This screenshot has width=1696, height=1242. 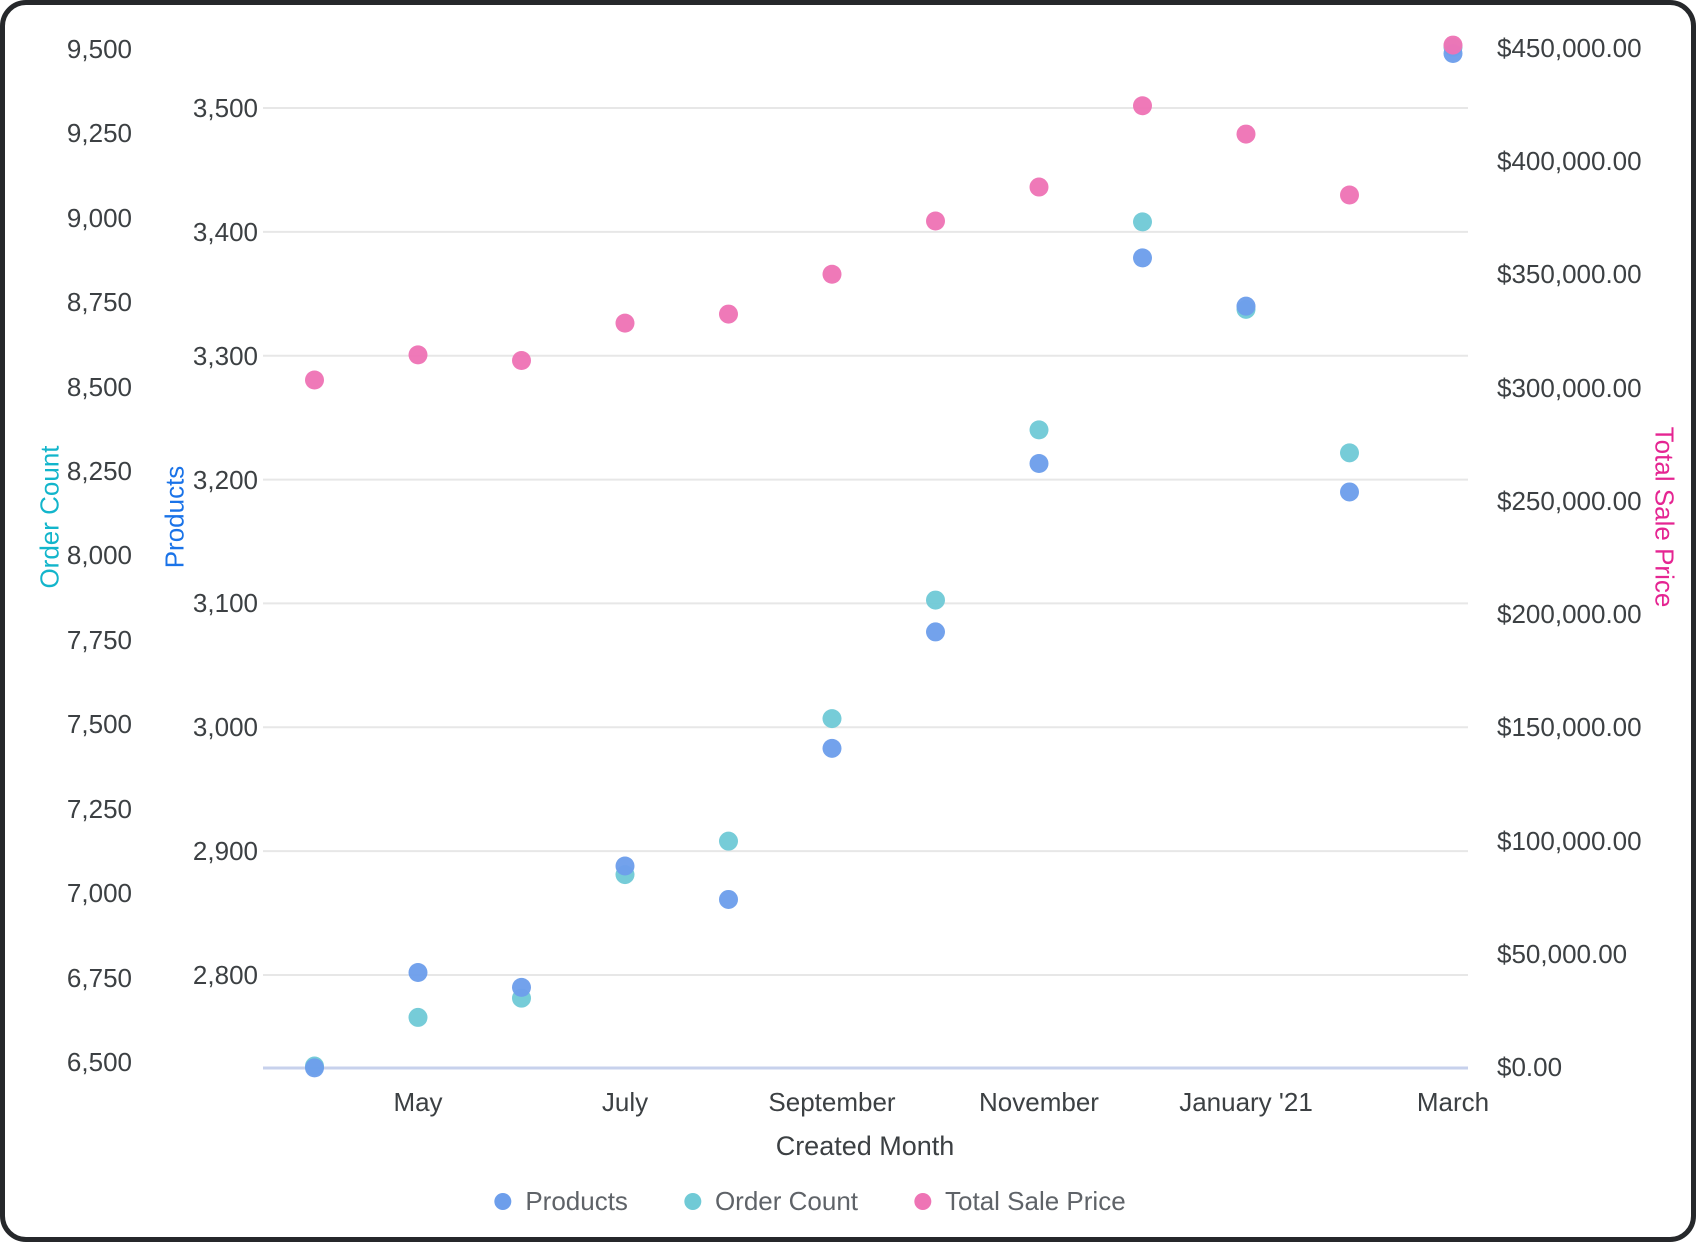 What do you see at coordinates (865, 1146) in the screenshot?
I see `x-axis-title: Created Month` at bounding box center [865, 1146].